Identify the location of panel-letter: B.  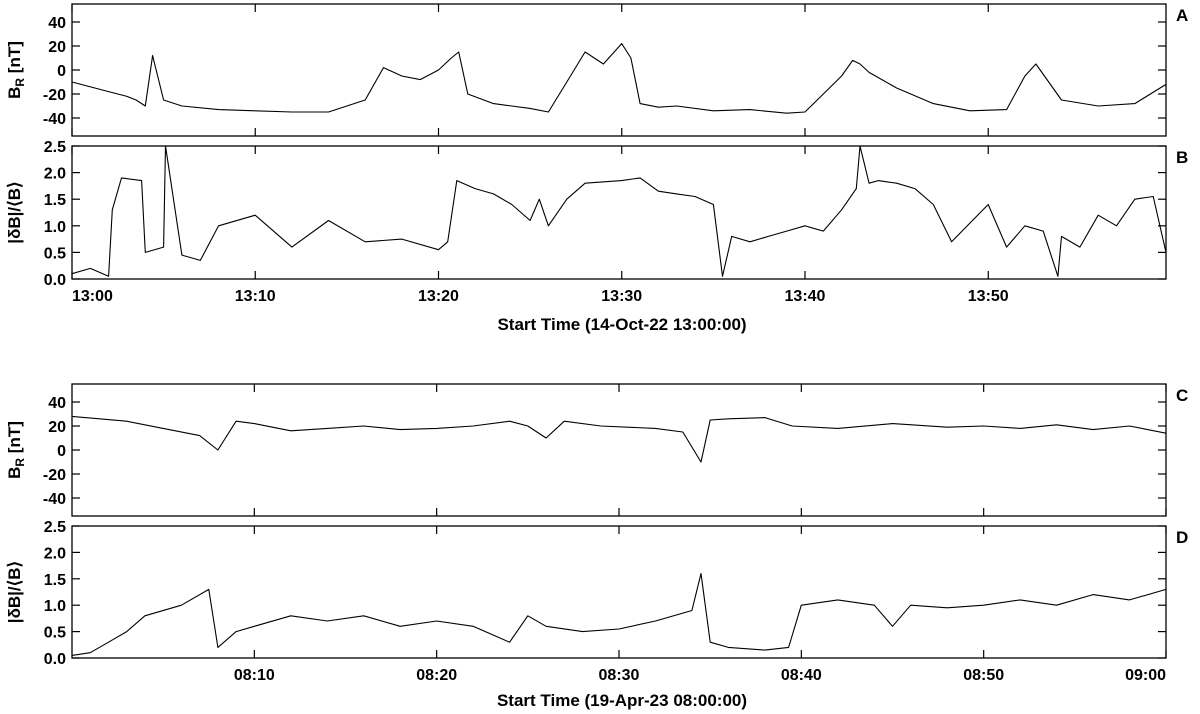
(1182, 157).